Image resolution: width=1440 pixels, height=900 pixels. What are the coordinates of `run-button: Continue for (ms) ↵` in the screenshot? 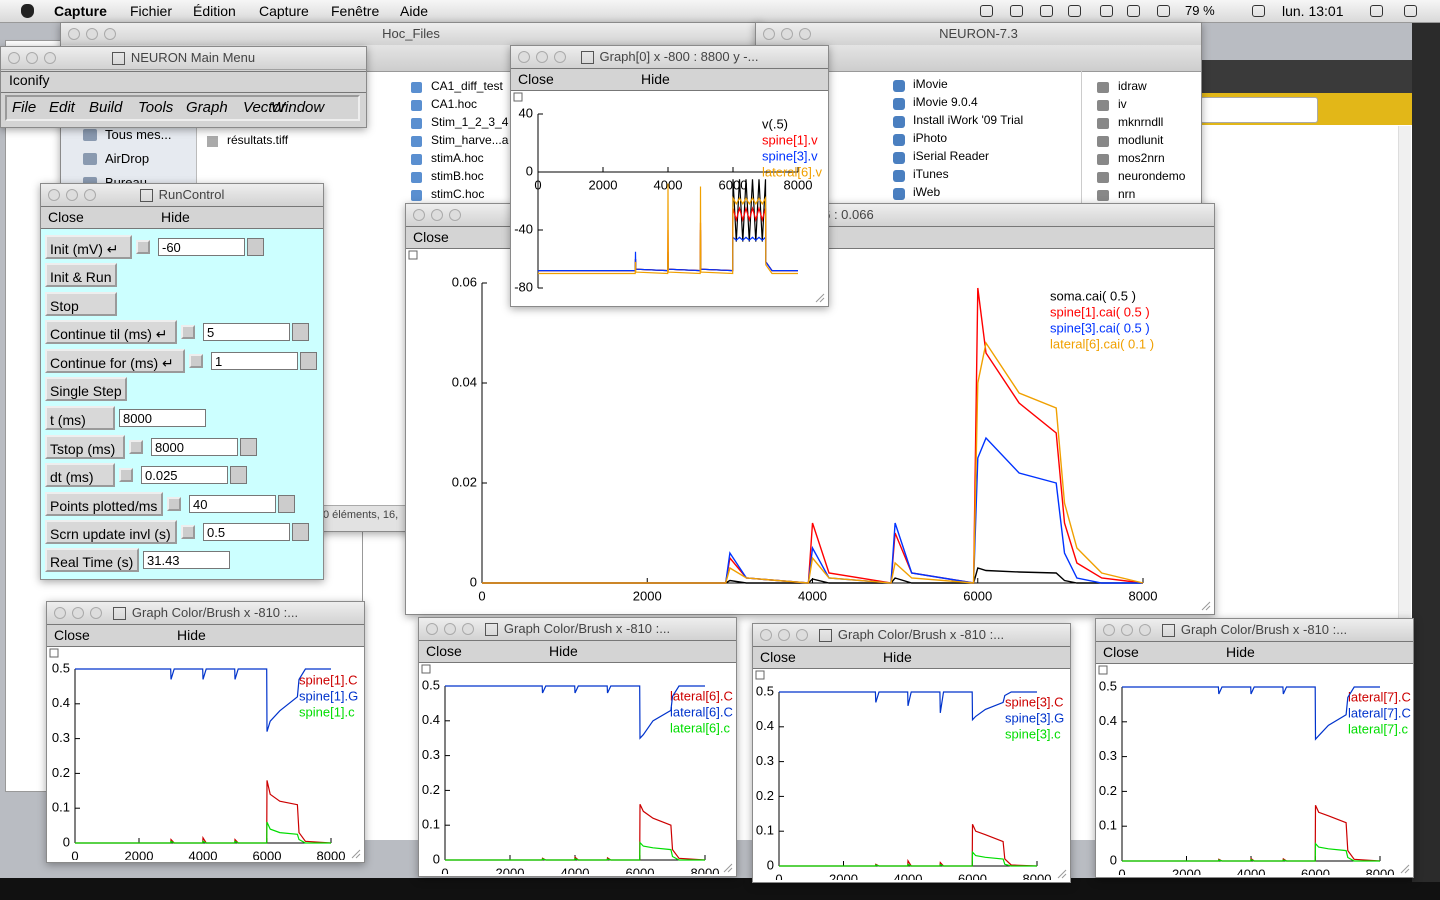 It's located at (115, 361).